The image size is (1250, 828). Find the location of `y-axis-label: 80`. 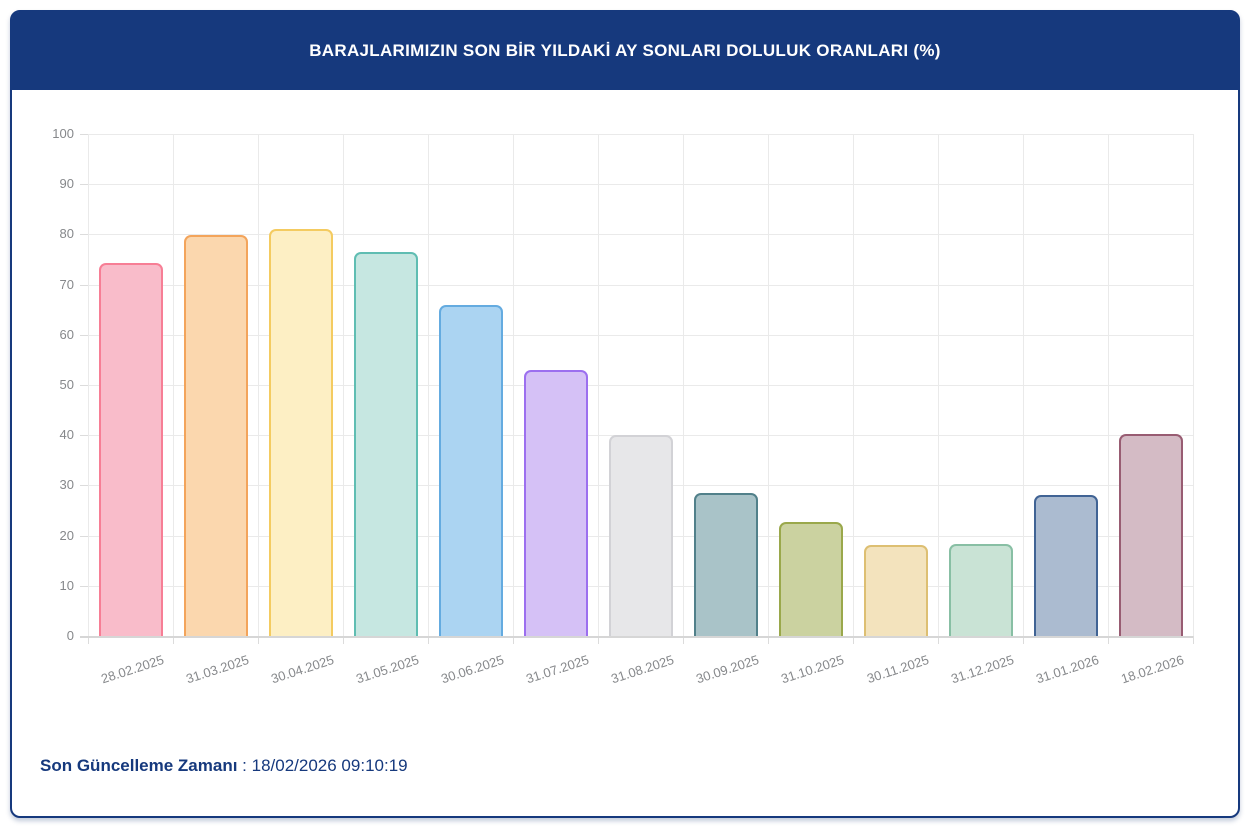

y-axis-label: 80 is located at coordinates (66, 234).